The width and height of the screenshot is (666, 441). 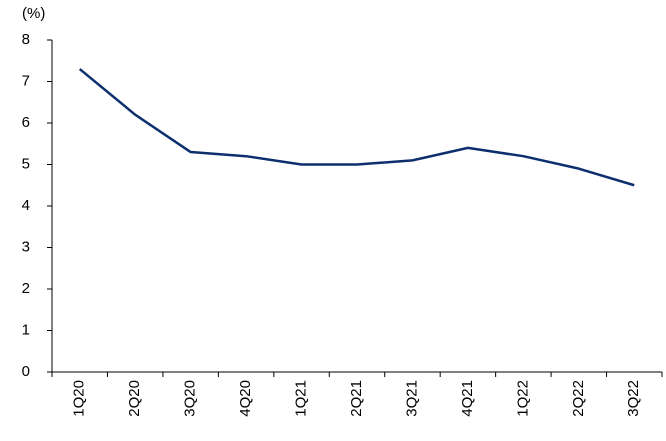 I want to click on y-tick-label: 0, so click(x=26, y=371).